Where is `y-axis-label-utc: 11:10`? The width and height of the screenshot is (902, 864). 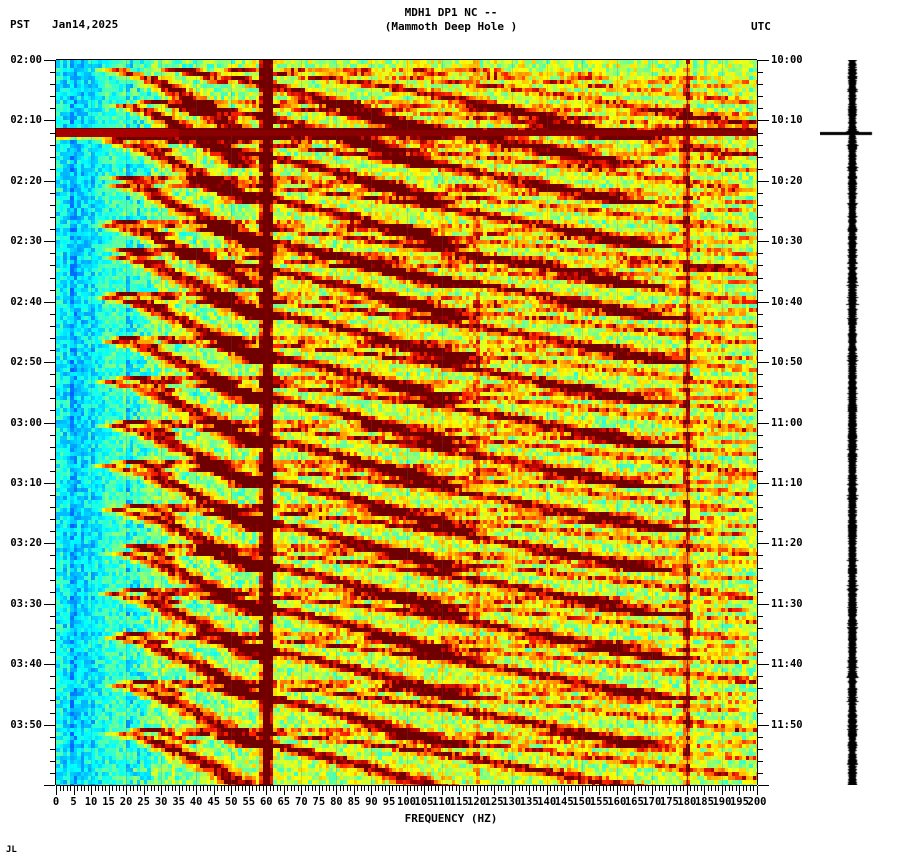
y-axis-label-utc: 11:10 is located at coordinates (787, 482).